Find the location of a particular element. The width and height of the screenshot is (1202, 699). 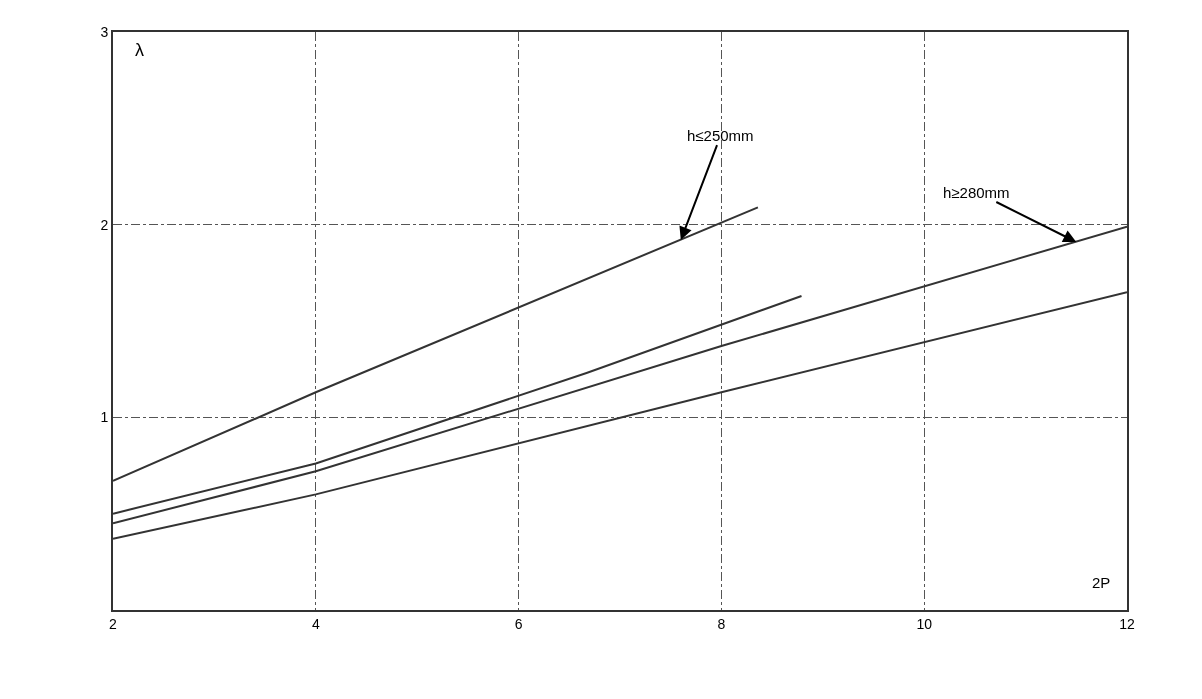

y-axis-title: λ is located at coordinates (139, 50).